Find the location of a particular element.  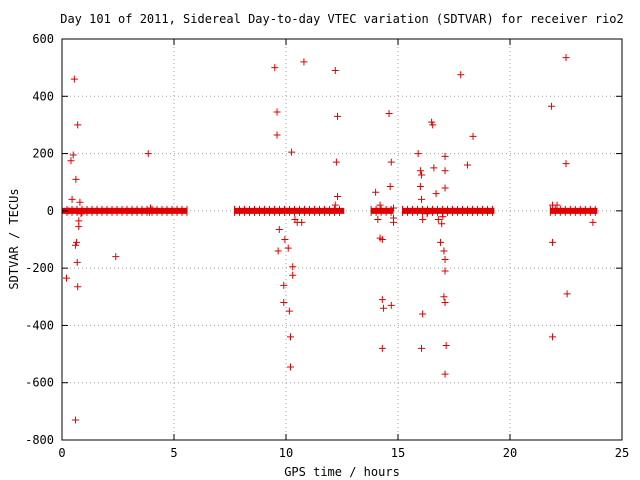

x-tick-label: 0 is located at coordinates (61, 453).